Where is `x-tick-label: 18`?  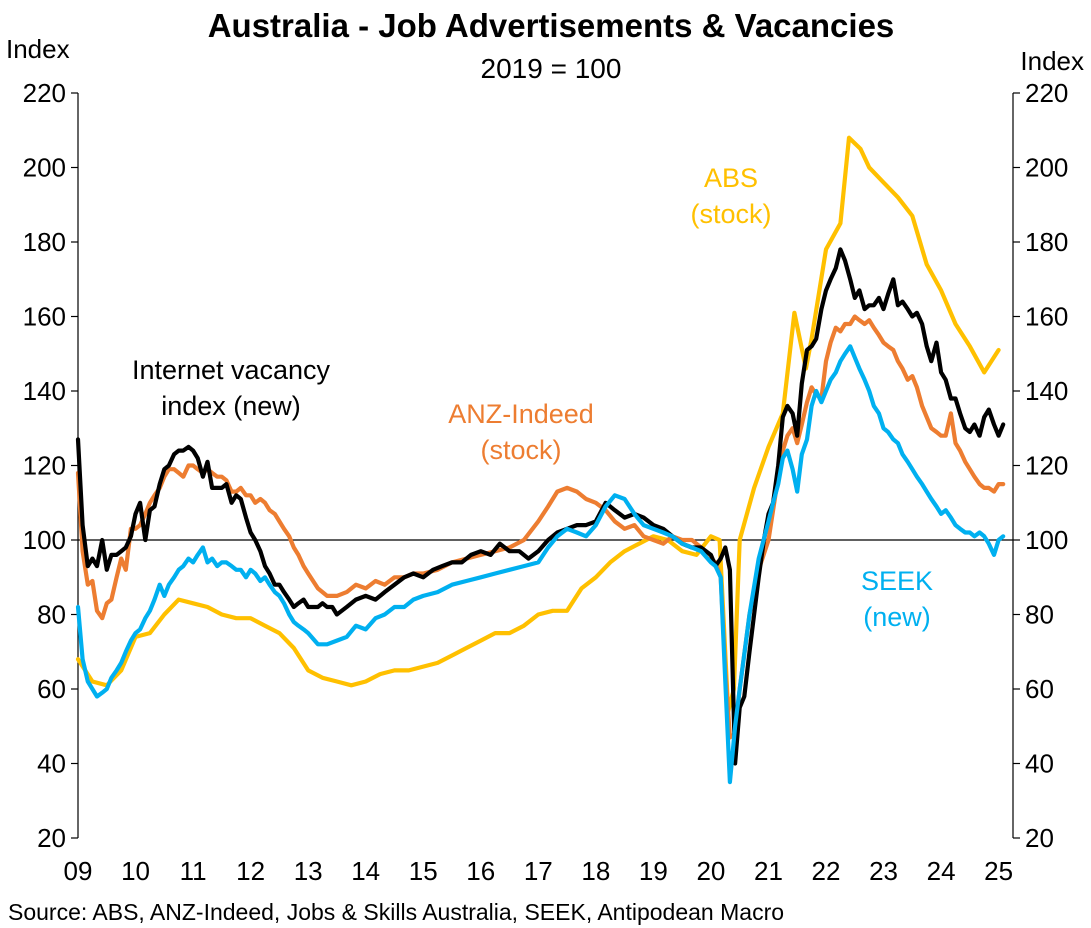
x-tick-label: 18 is located at coordinates (595, 871).